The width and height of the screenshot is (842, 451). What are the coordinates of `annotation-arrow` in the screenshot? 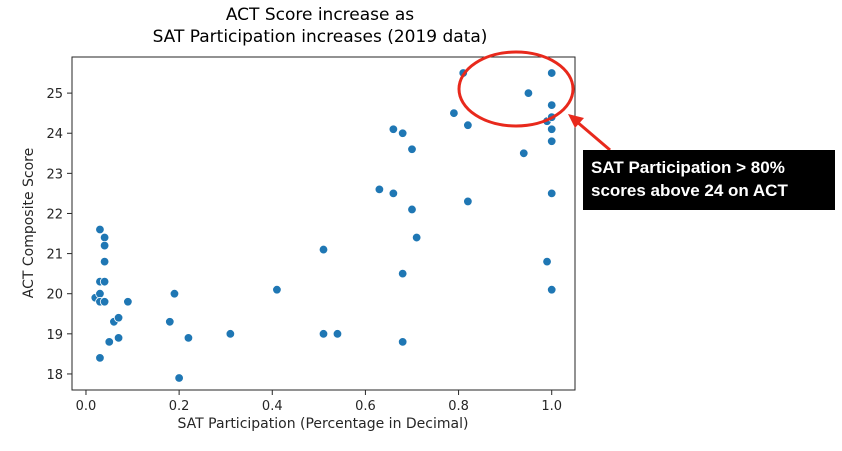 It's located at (589, 133).